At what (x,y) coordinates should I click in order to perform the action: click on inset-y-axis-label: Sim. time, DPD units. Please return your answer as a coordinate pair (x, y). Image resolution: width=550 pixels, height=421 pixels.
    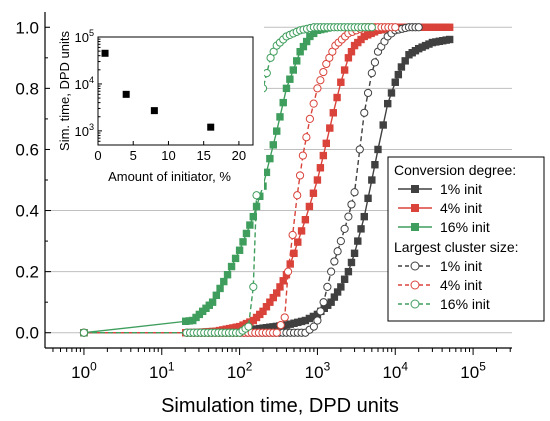
    Looking at the image, I should click on (64, 91).